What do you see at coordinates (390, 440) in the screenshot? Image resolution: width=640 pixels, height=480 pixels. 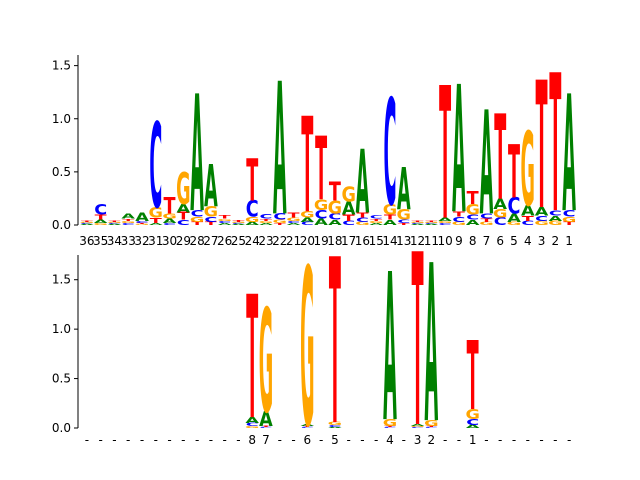 I see `position-label: 4` at bounding box center [390, 440].